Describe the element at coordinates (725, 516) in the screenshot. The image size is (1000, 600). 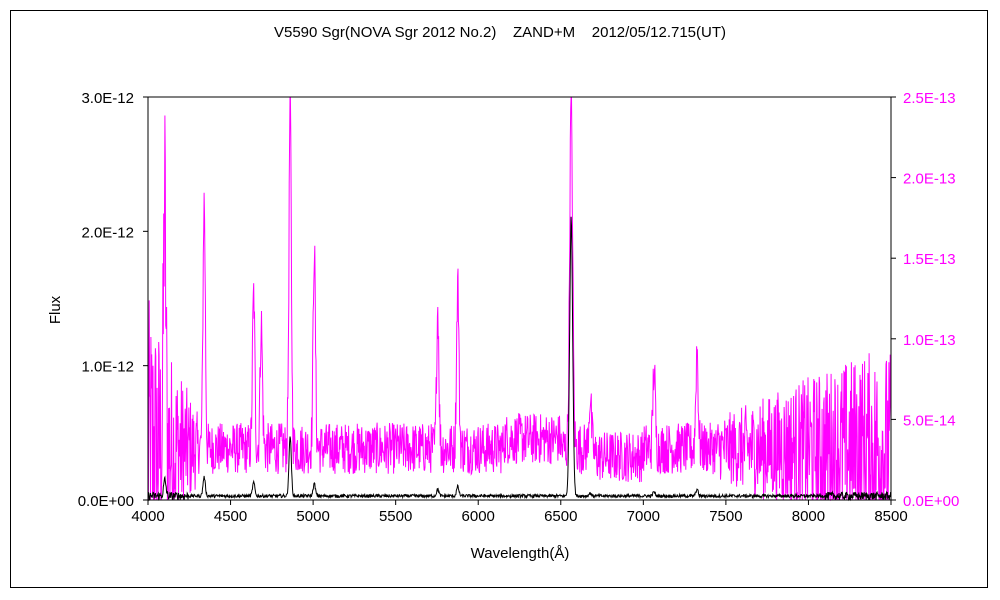
I see `x-tick-label: 7500` at that location.